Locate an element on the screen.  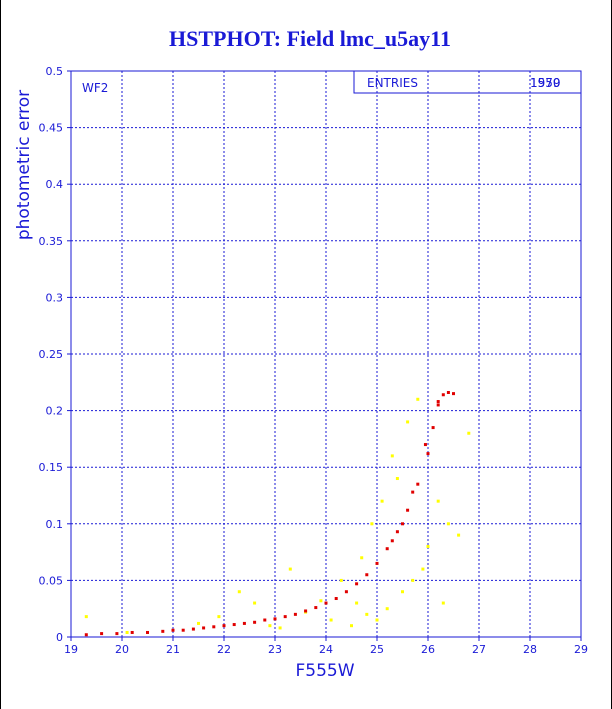
stats-value-1: 1979 is located at coordinates (545, 83).